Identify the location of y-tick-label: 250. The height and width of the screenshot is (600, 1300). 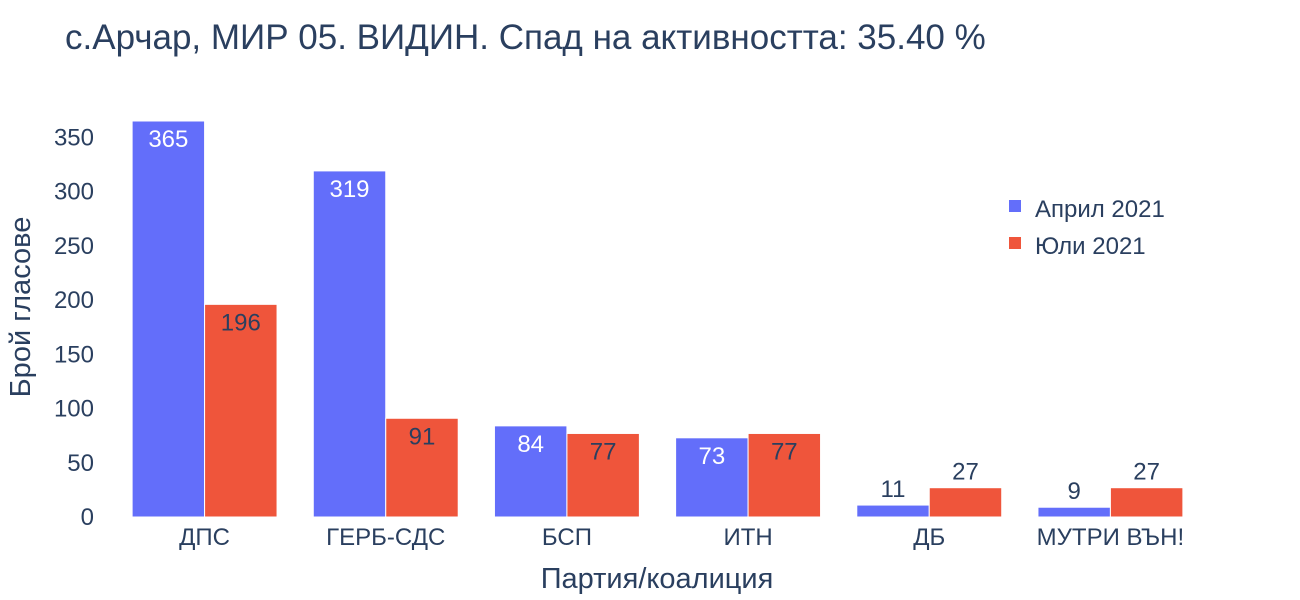
(74, 246).